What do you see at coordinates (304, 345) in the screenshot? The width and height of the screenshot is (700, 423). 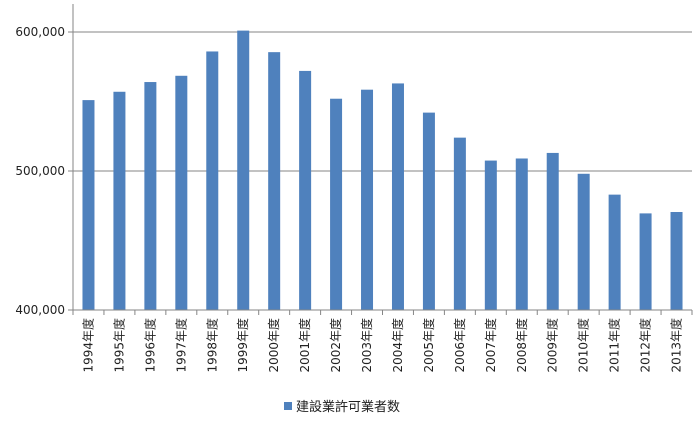 I see `x-tick-label: 2001年度` at bounding box center [304, 345].